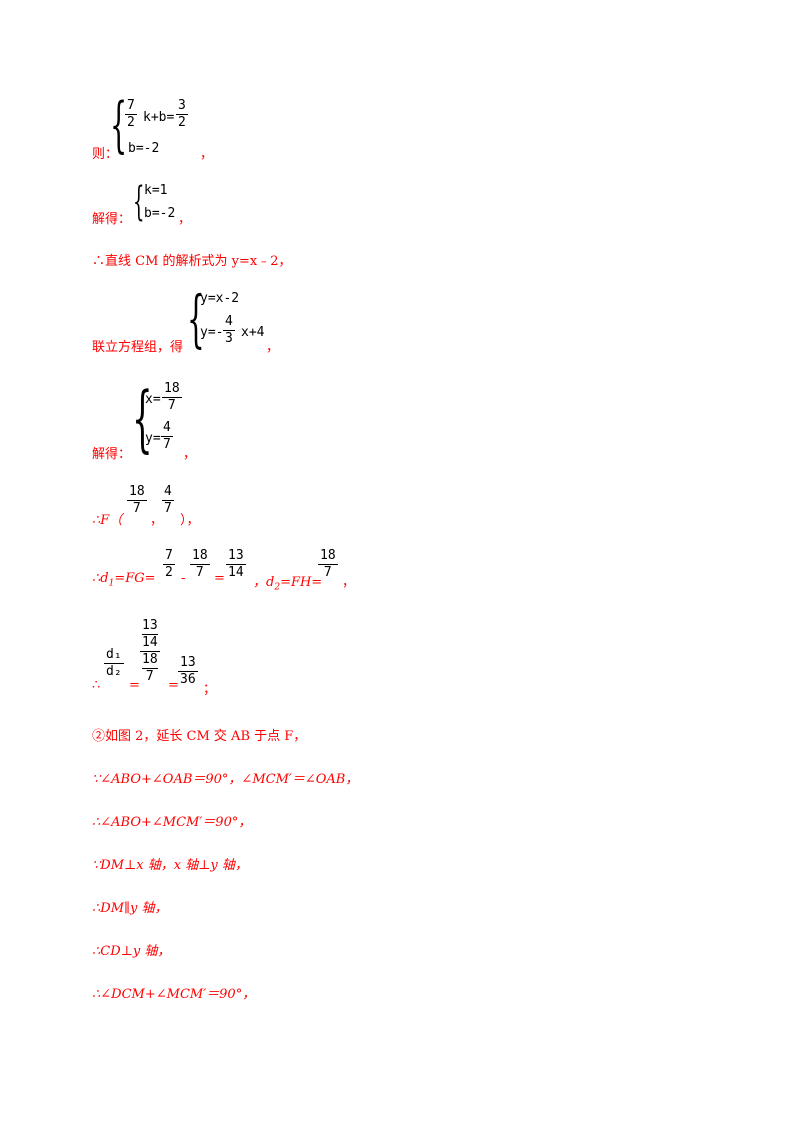 Image resolution: width=800 pixels, height=1132 pixels. Describe the element at coordinates (142, 418) in the screenshot. I see `brace-4: {` at that location.